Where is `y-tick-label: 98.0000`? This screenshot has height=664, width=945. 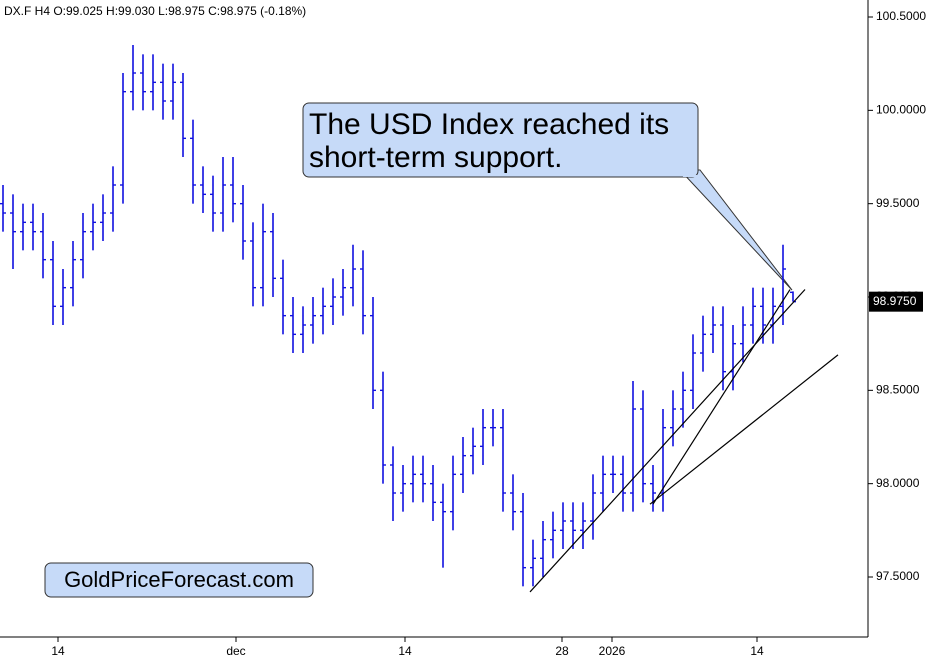
y-tick-label: 98.0000 is located at coordinates (898, 483).